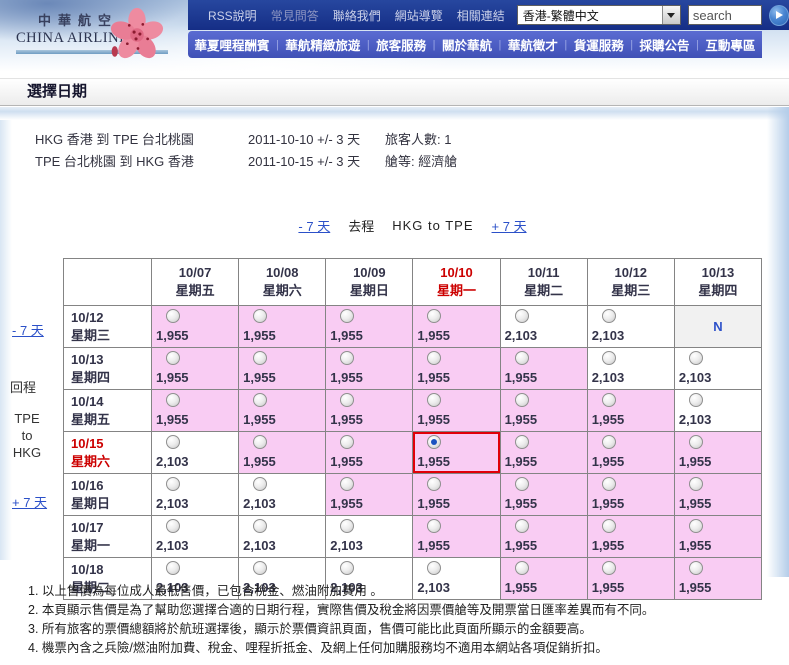 This screenshot has height=665, width=789. What do you see at coordinates (543, 578) in the screenshot?
I see `fare-cell-10-11-10-18: 1,955` at bounding box center [543, 578].